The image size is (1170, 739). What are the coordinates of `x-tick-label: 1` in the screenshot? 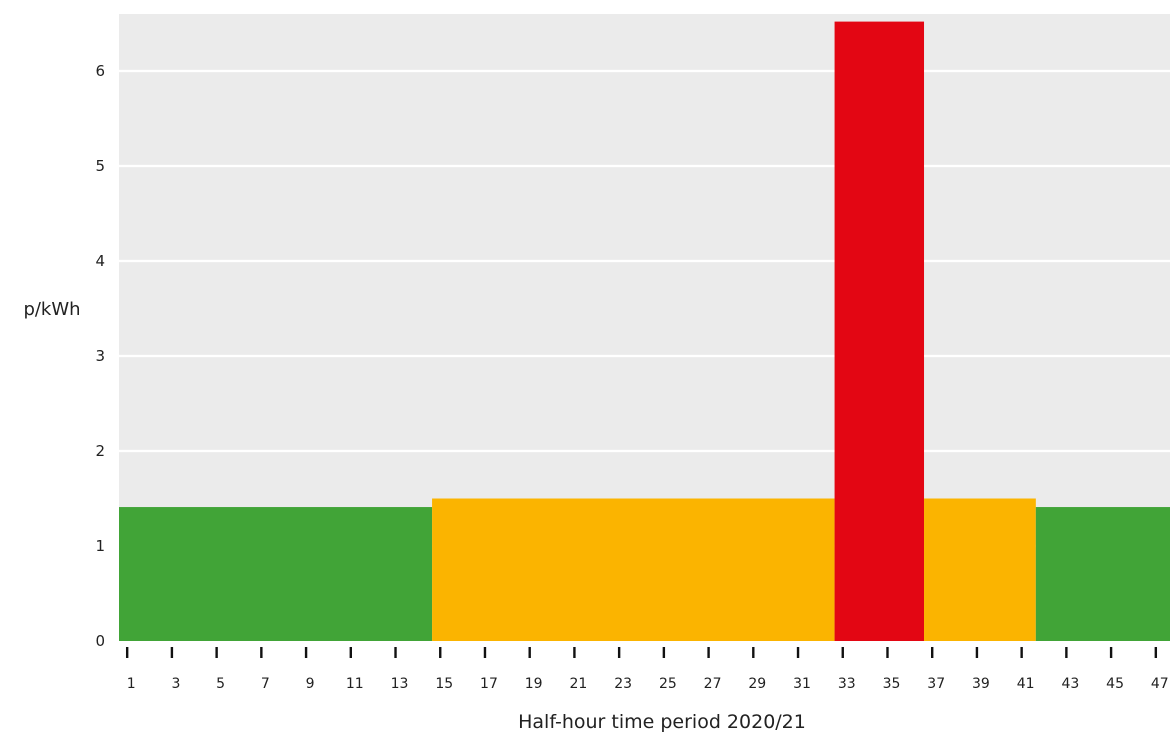 It's located at (131, 684).